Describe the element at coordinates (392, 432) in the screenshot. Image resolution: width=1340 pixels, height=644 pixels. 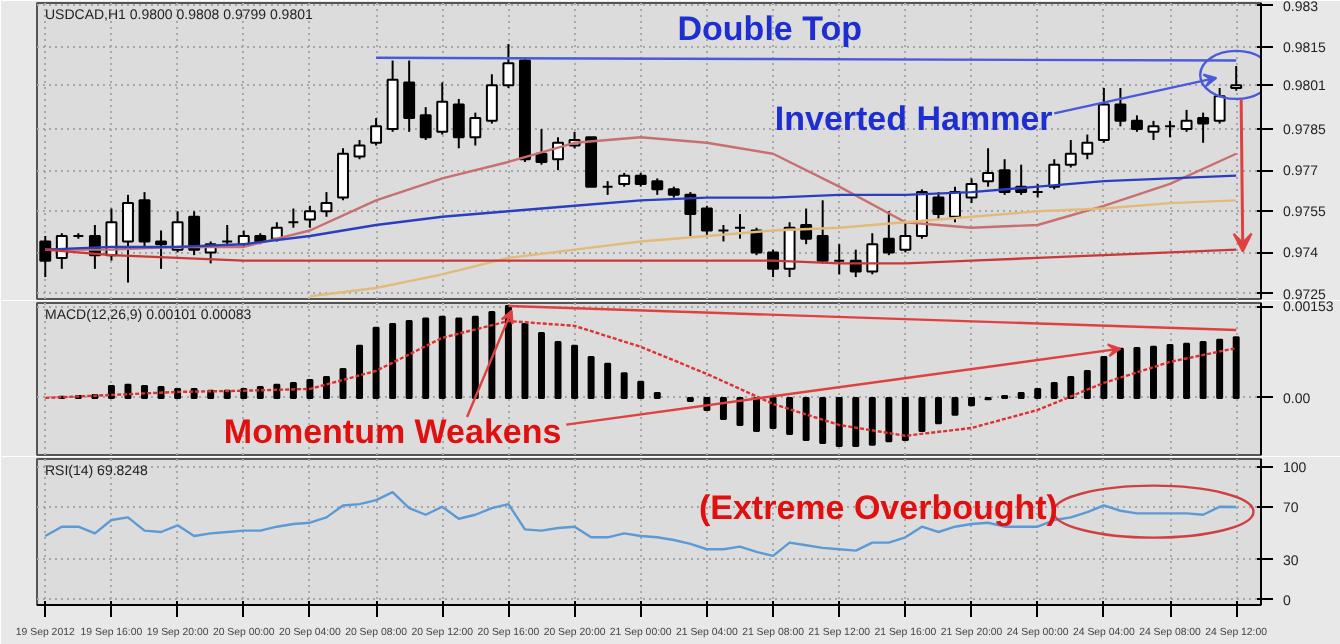
I see `annotation: Momentum Weakens` at that location.